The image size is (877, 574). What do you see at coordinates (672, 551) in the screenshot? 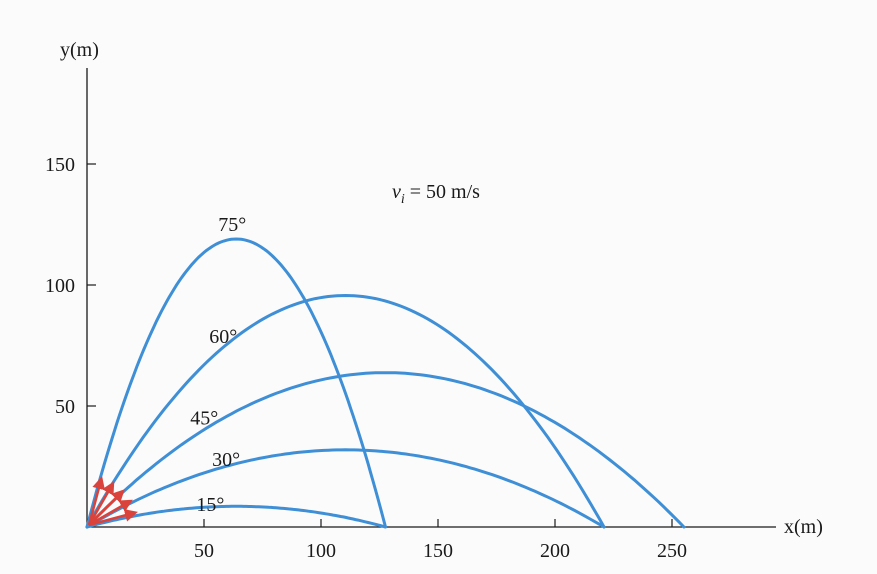
I see `x-tick-label: 250` at bounding box center [672, 551].